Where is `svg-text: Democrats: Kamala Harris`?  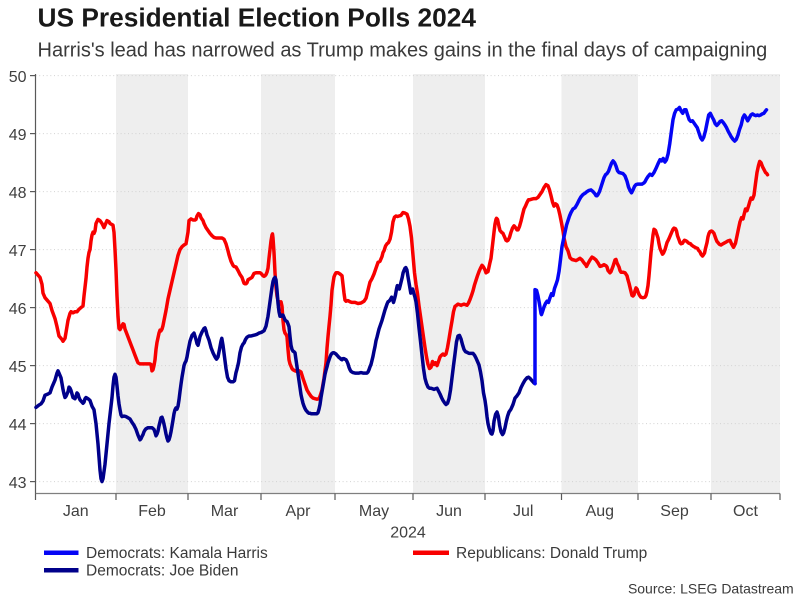 svg-text: Democrats: Kamala Harris is located at coordinates (177, 553).